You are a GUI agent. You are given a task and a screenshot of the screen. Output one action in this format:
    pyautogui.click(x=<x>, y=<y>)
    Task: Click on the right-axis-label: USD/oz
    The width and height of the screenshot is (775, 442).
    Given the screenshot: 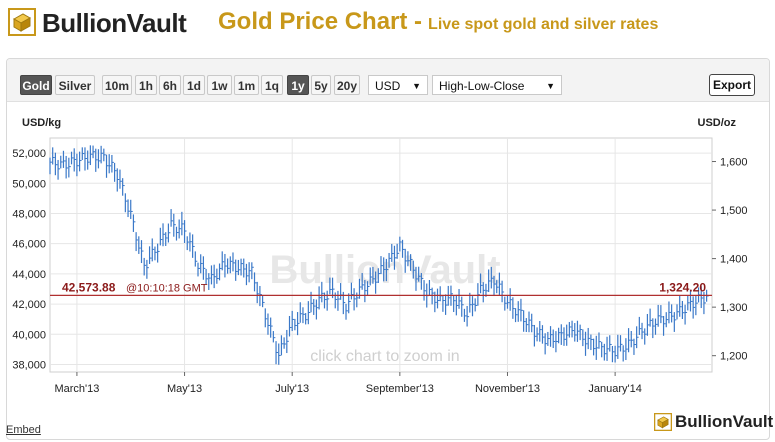 What is the action you would take?
    pyautogui.click(x=717, y=123)
    